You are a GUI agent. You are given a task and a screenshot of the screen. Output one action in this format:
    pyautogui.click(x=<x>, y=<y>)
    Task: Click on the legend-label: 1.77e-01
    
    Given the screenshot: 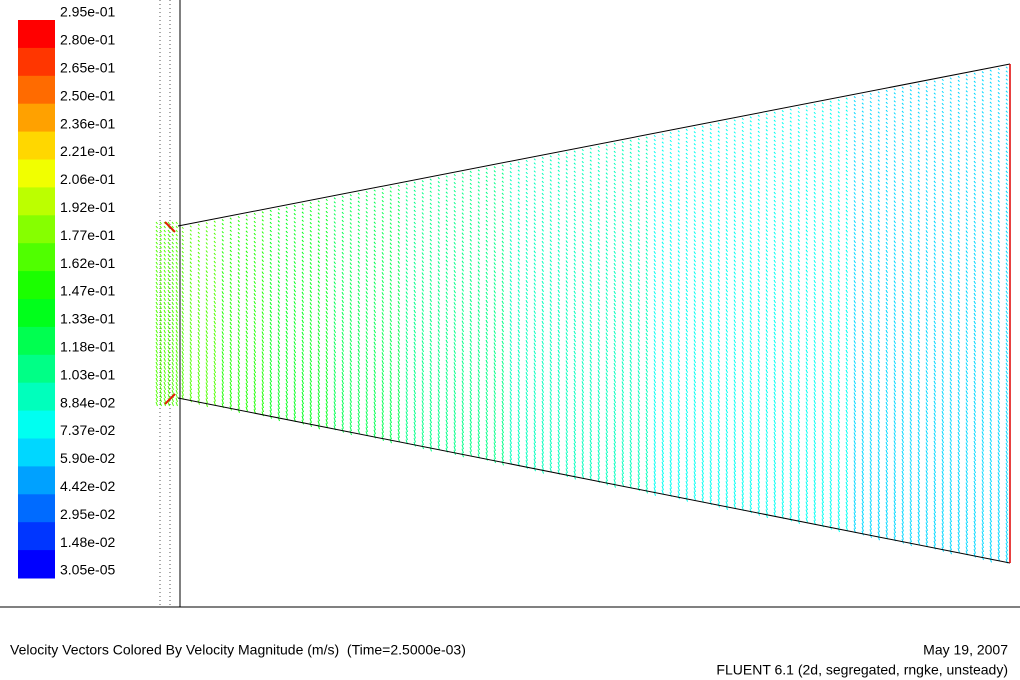 What is the action you would take?
    pyautogui.click(x=87, y=235)
    